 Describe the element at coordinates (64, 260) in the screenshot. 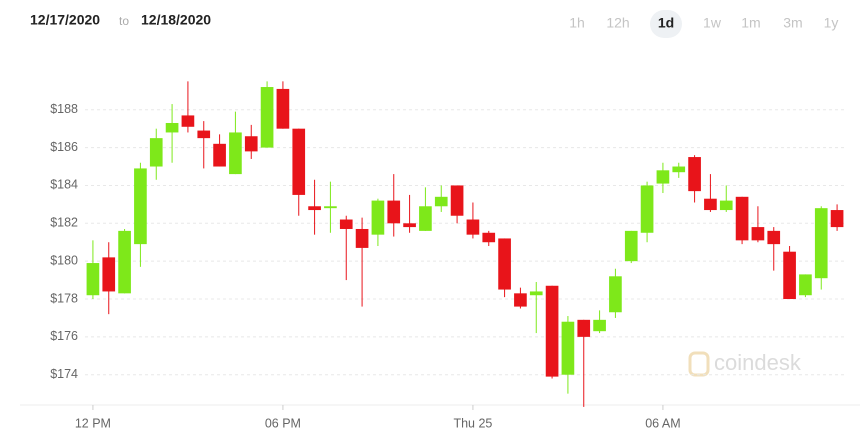

I see `y-tick-label: $180` at that location.